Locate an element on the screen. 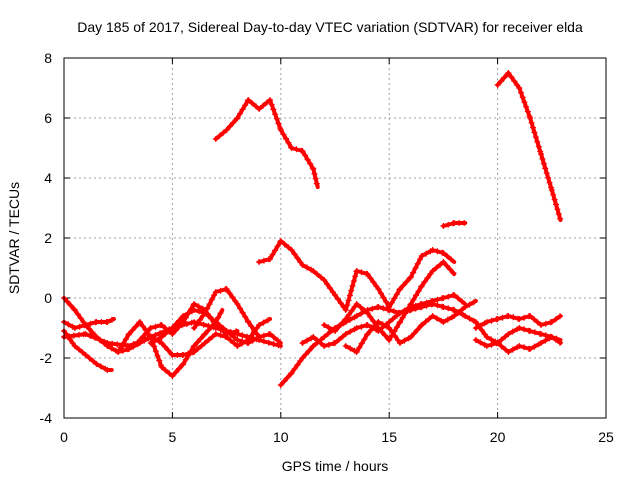 Image resolution: width=640 pixels, height=480 pixels. x-axis-label: GPS time / hours is located at coordinates (335, 466).